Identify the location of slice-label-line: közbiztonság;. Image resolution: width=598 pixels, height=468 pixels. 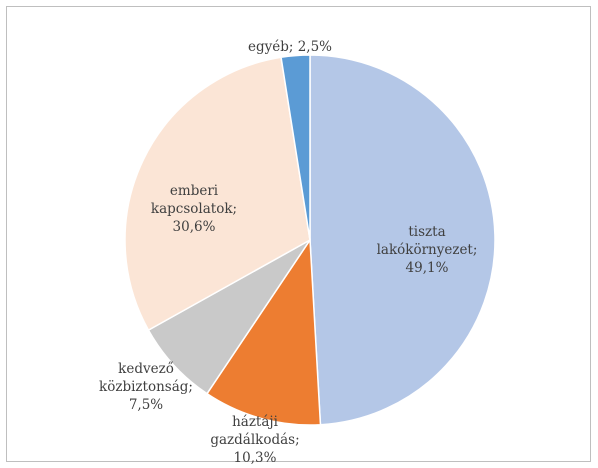
(146, 387).